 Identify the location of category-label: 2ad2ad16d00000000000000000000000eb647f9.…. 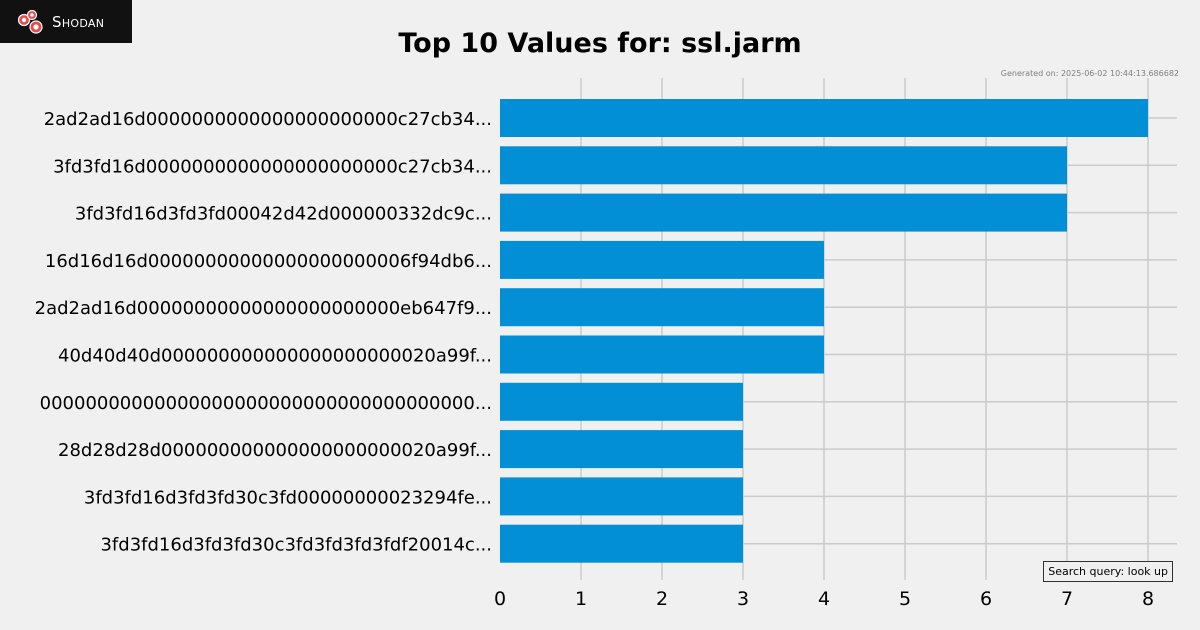
(263, 308).